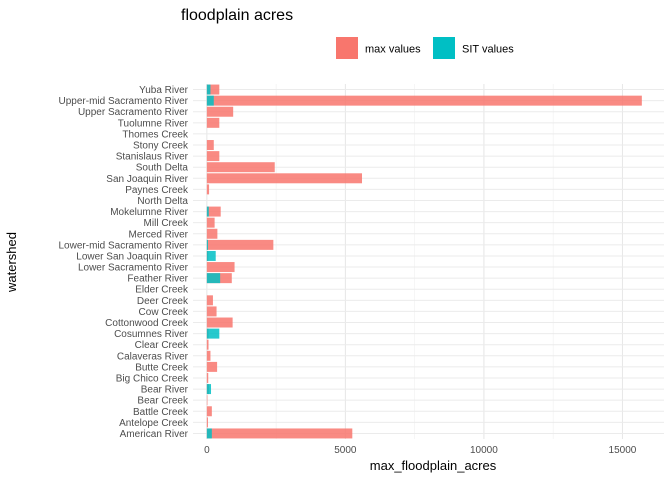  I want to click on legend-label-max-values: max values, so click(393, 50).